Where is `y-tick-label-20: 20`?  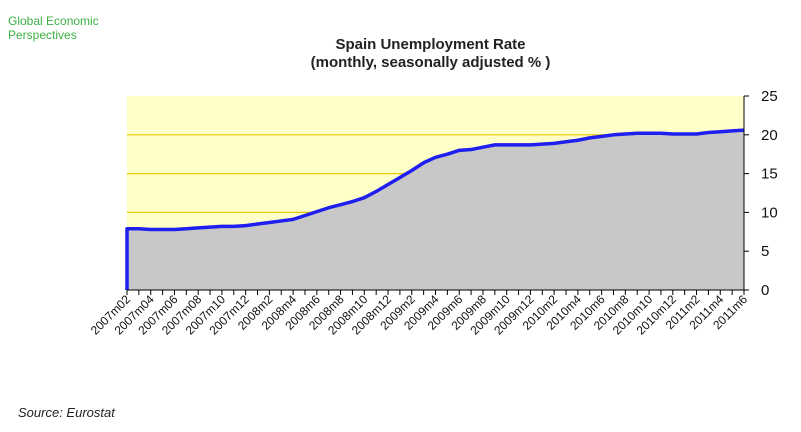
y-tick-label-20: 20 is located at coordinates (769, 135).